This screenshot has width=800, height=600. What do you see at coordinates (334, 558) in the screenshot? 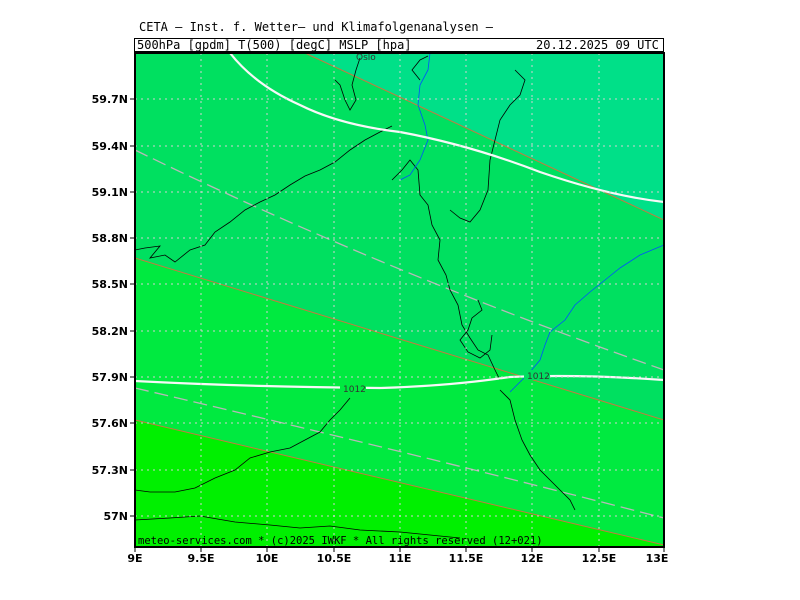
I see `lon-label: 10.5E` at bounding box center [334, 558].